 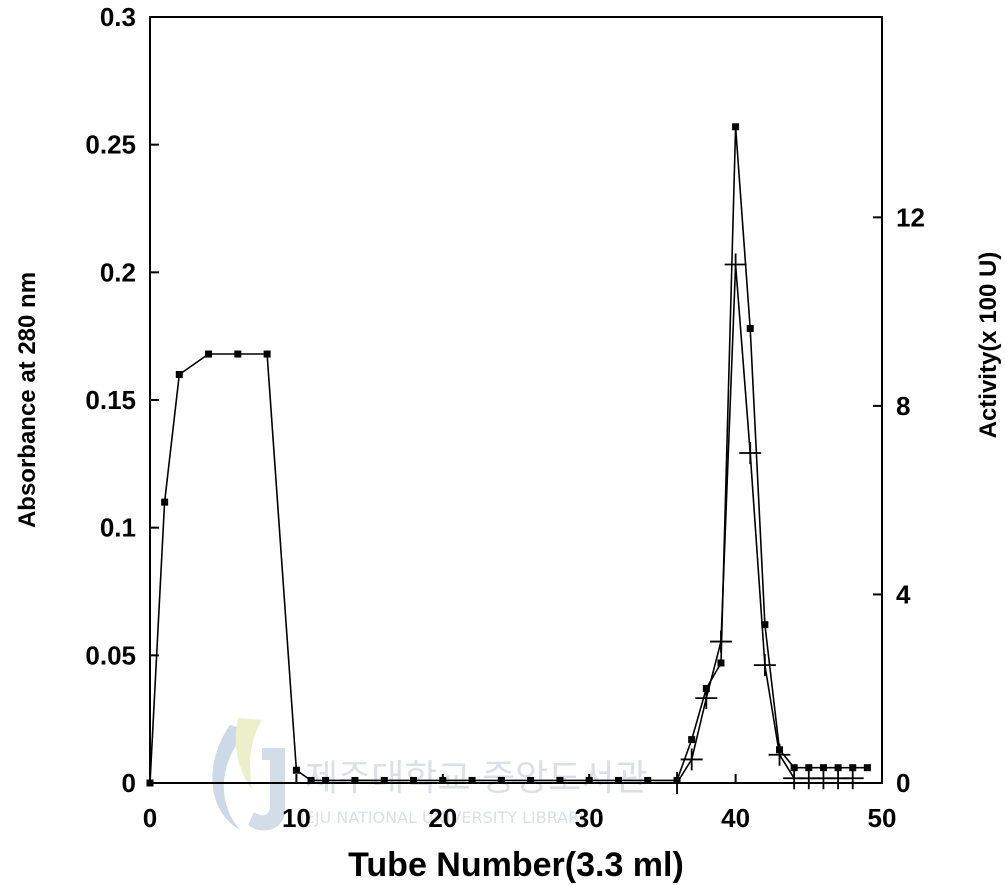 I want to click on x-axis-title: Tube Number(3.3 ml), so click(x=516, y=865).